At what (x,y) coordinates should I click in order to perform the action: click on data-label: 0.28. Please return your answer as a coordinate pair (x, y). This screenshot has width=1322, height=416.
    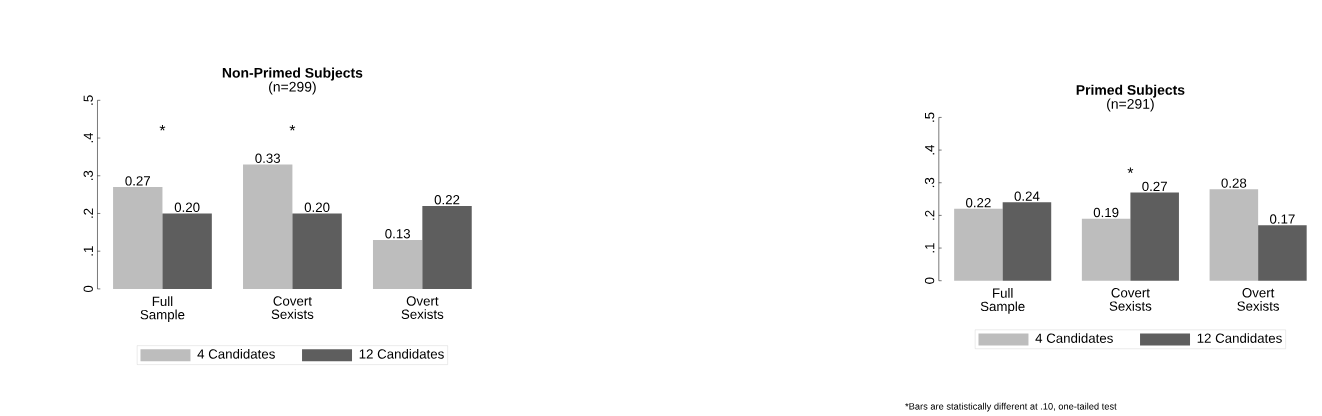
    Looking at the image, I should click on (1234, 183).